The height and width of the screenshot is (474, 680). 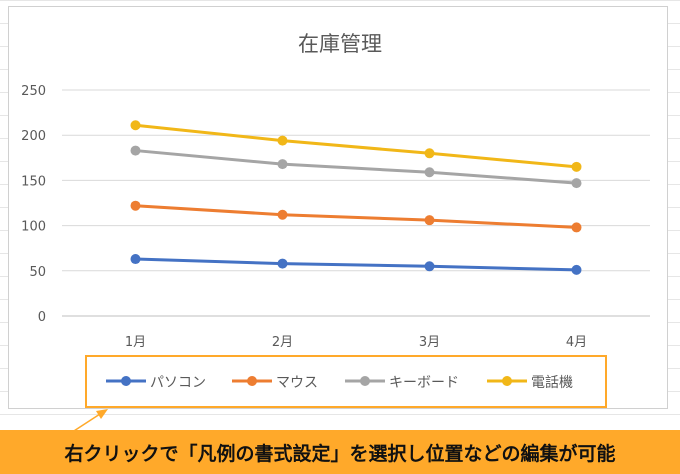 What do you see at coordinates (297, 383) in the screenshot?
I see `legend-label: マウス` at bounding box center [297, 383].